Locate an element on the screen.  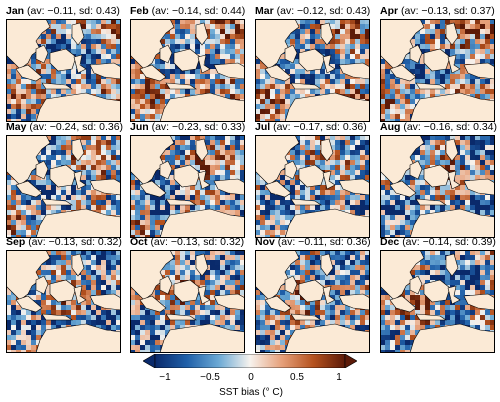
panel-stats: (av: −0.14, sd: 0.44) is located at coordinates (198, 11).